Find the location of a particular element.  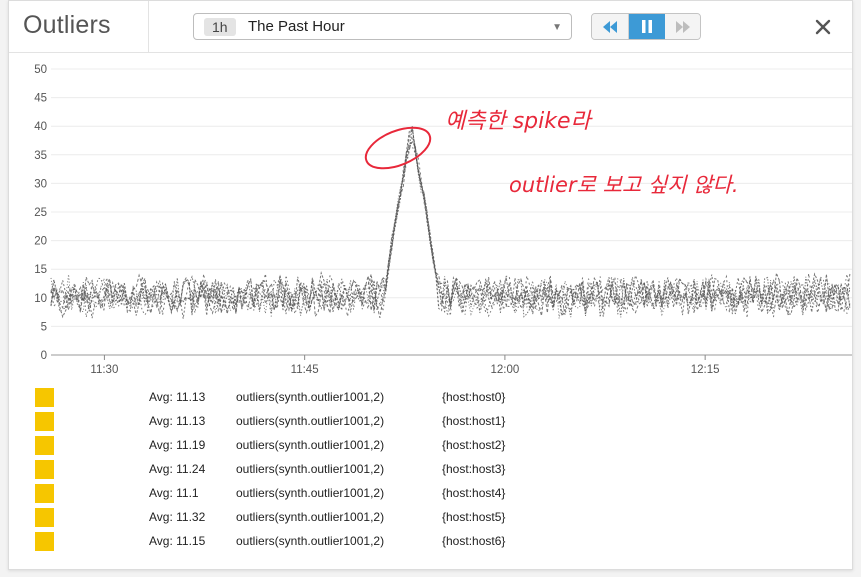

x-tick-label: 12:15 is located at coordinates (705, 370).